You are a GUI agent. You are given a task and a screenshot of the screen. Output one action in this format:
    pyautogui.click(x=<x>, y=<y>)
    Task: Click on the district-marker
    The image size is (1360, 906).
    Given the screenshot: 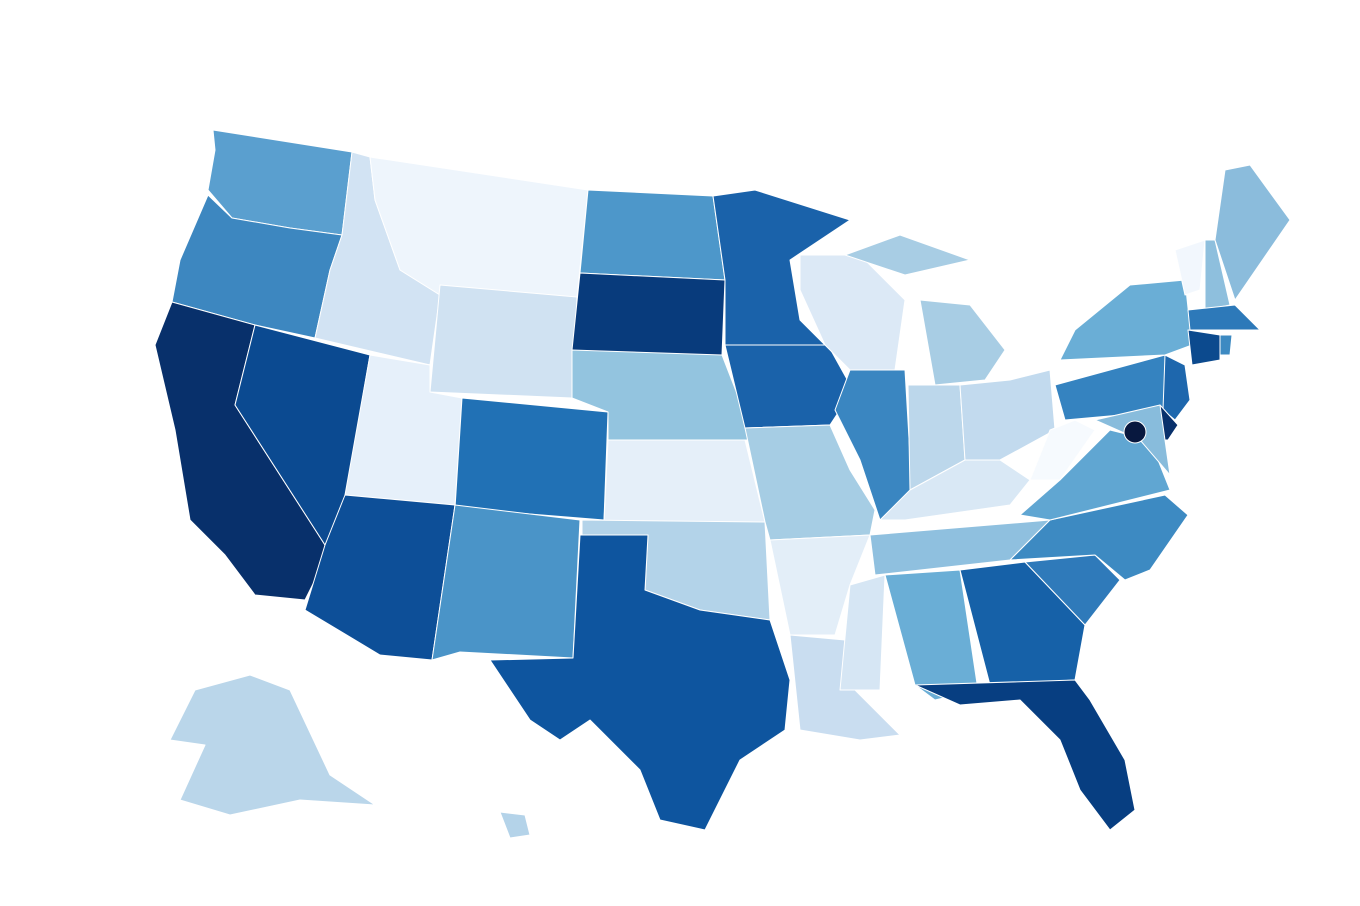 What is the action you would take?
    pyautogui.click(x=1135, y=432)
    